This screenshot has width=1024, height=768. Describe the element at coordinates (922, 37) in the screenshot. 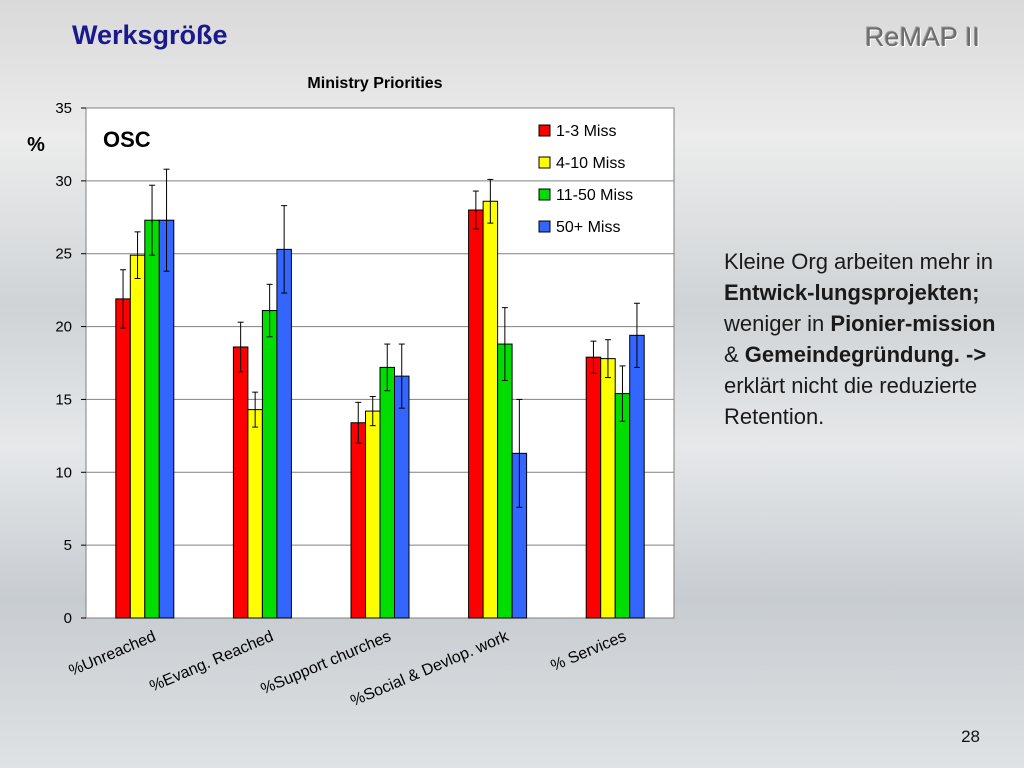

I see `brand-logo-text: ReMAP II` at that location.